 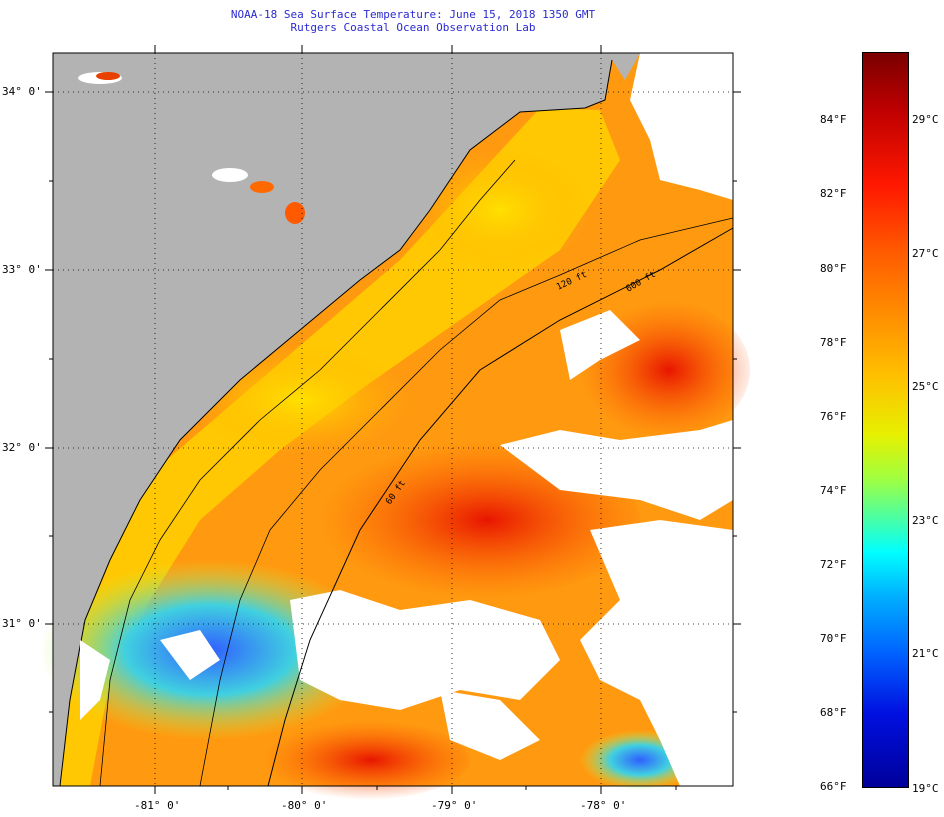 I want to click on colorbar-f-label: 80°F, so click(x=833, y=268).